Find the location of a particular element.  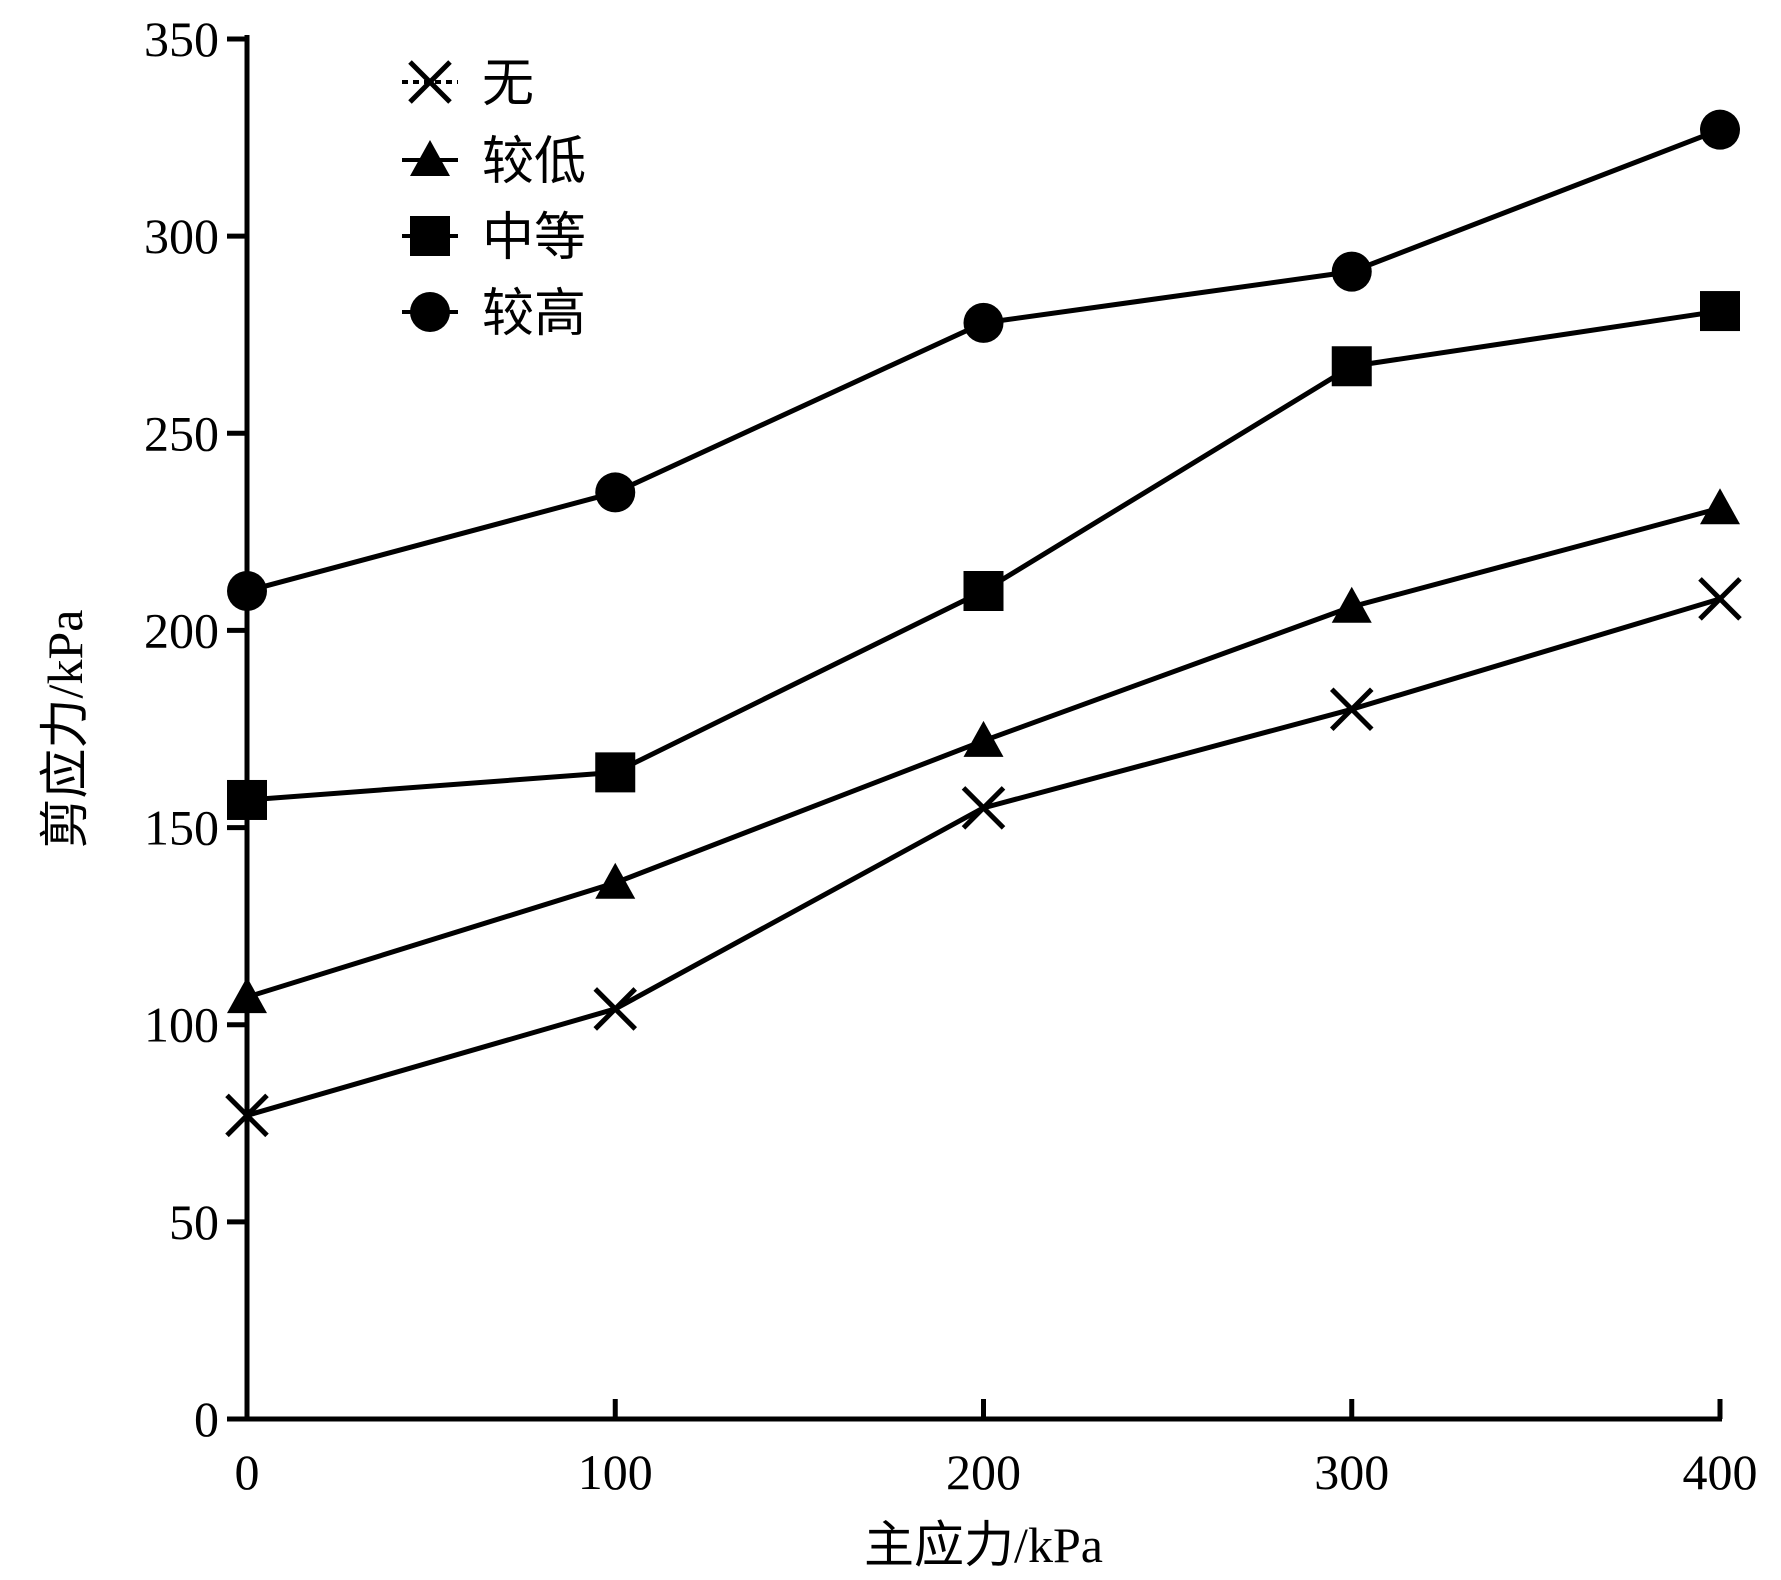

x-tick-label: 0 is located at coordinates (247, 1472).